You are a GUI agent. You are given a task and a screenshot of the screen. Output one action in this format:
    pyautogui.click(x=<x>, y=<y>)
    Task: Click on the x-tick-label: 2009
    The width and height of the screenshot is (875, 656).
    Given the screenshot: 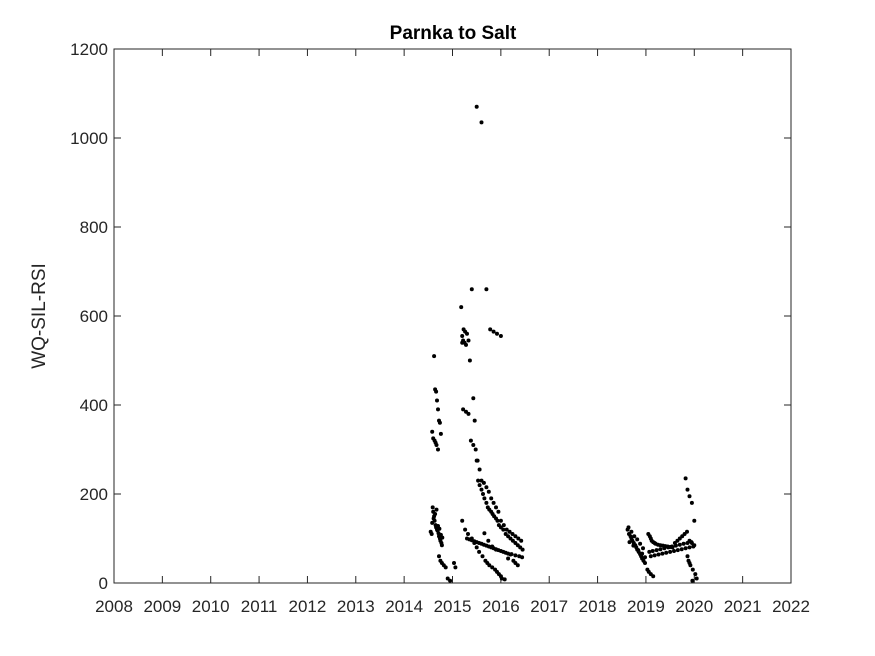 What is the action you would take?
    pyautogui.click(x=162, y=606)
    